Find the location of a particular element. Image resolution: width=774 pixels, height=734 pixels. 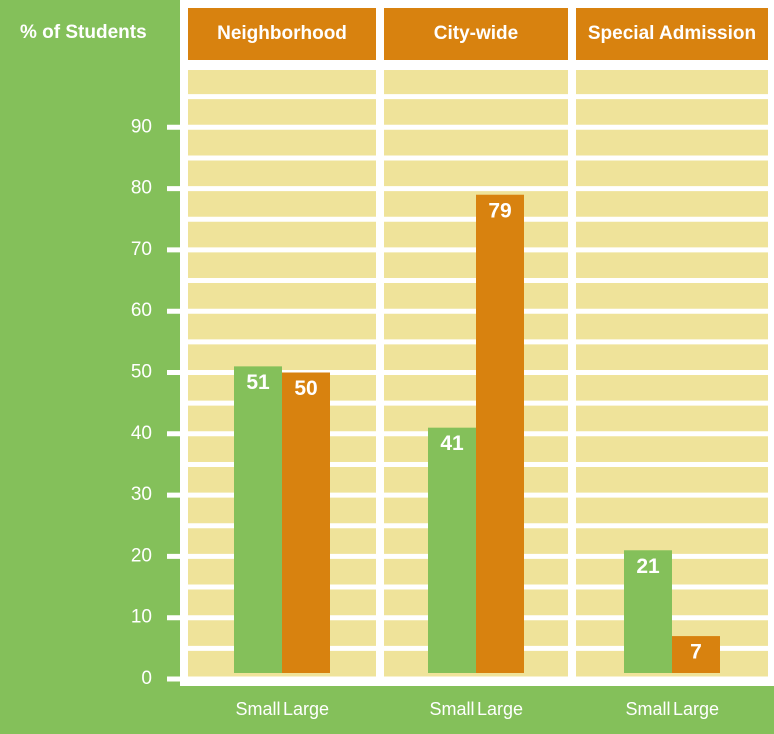

y-tick-label: 60 is located at coordinates (141, 310).